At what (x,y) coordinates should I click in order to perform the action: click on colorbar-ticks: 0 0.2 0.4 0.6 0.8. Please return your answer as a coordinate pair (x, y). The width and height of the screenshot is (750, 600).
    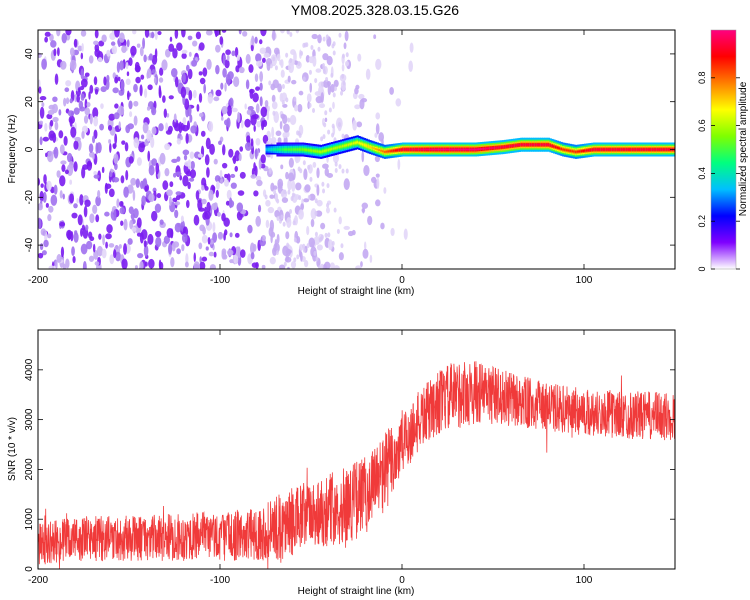
    Looking at the image, I should click on (718, 172).